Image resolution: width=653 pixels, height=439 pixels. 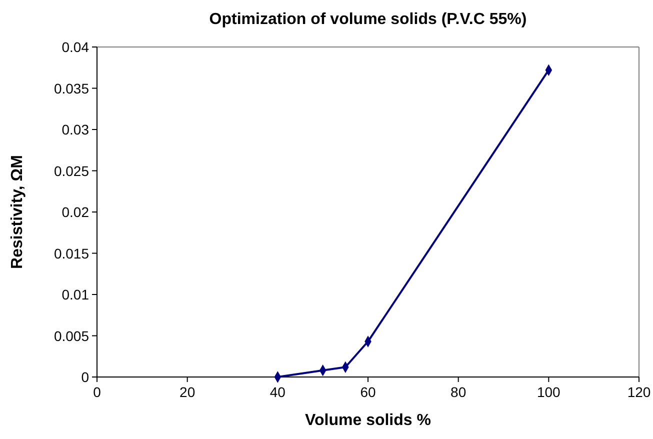 What do you see at coordinates (368, 19) in the screenshot?
I see `chart-title: Optimization of volume solids (P.V.C 55%)` at bounding box center [368, 19].